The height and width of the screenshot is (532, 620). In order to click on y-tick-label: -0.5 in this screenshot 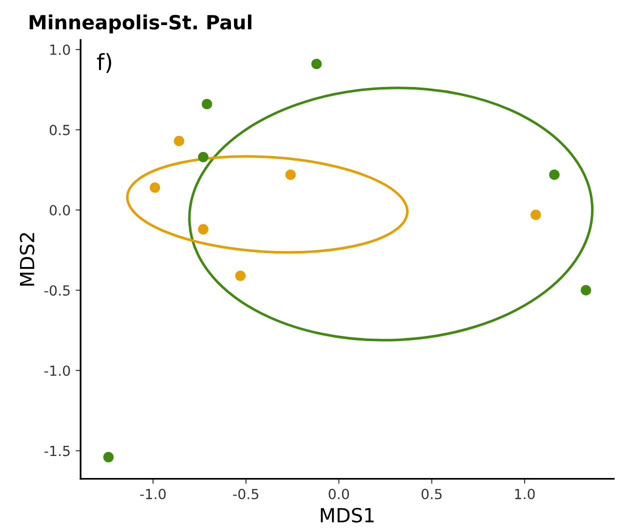, I will do `click(57, 290)`.